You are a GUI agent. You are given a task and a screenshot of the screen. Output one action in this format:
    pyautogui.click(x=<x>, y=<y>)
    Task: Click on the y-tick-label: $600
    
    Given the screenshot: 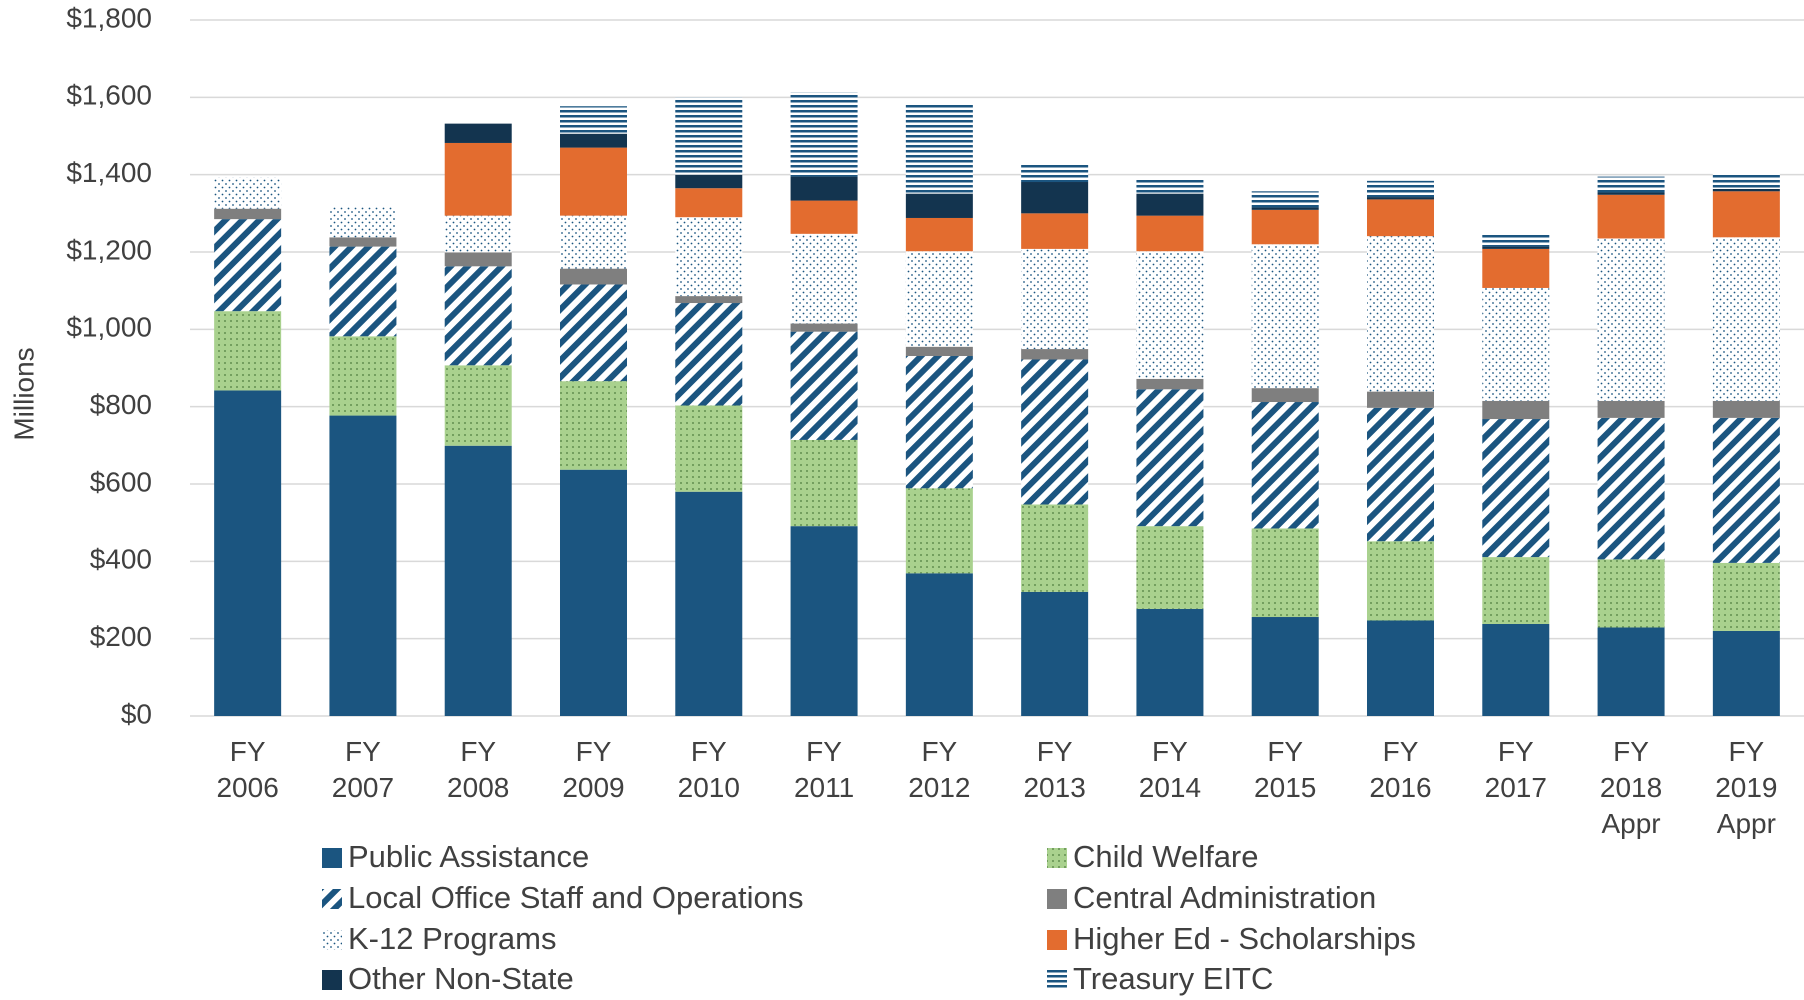 What is the action you would take?
    pyautogui.click(x=121, y=481)
    